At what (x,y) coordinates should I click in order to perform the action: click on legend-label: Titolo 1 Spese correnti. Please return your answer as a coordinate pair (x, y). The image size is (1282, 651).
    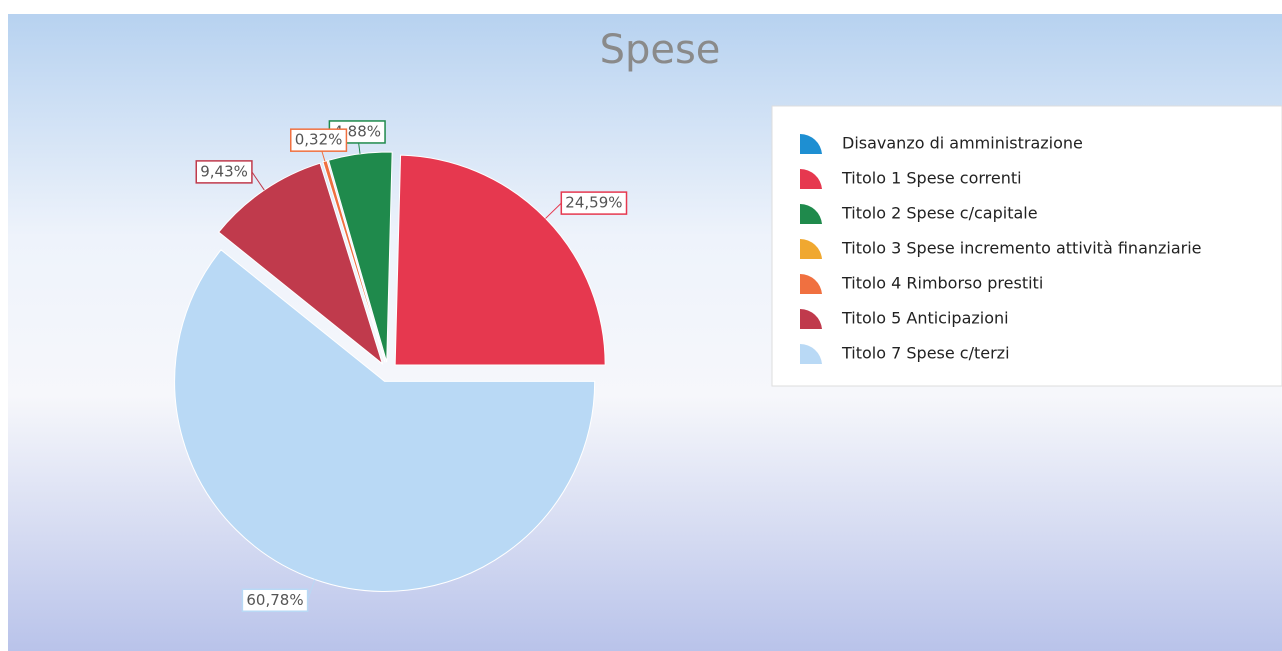
    Looking at the image, I should click on (931, 178).